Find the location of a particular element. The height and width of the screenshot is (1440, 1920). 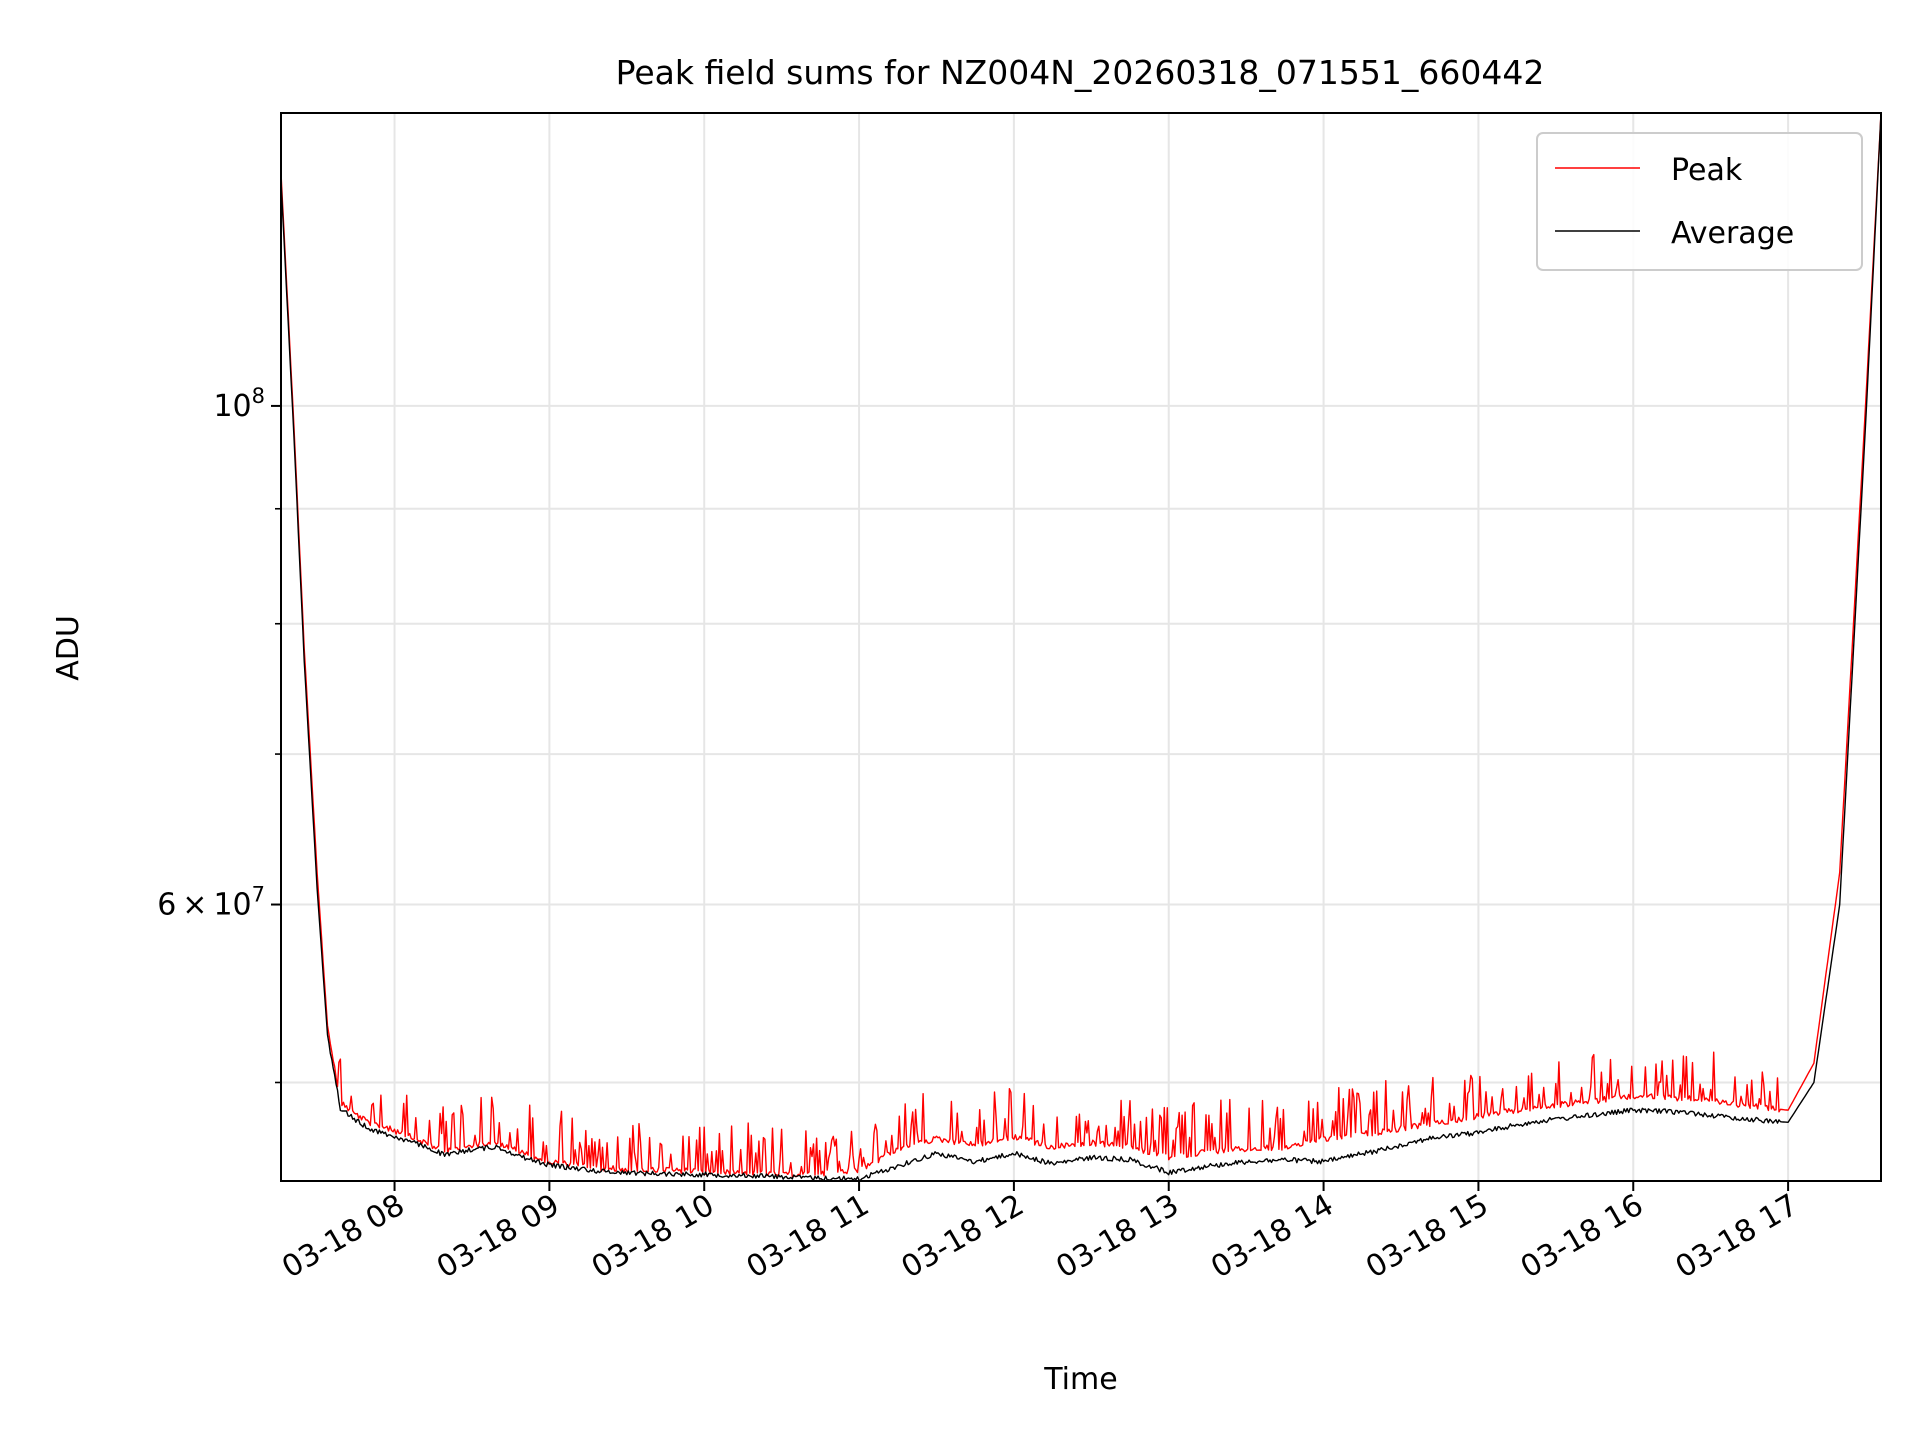

y-tick-label: 108 is located at coordinates (239, 404).